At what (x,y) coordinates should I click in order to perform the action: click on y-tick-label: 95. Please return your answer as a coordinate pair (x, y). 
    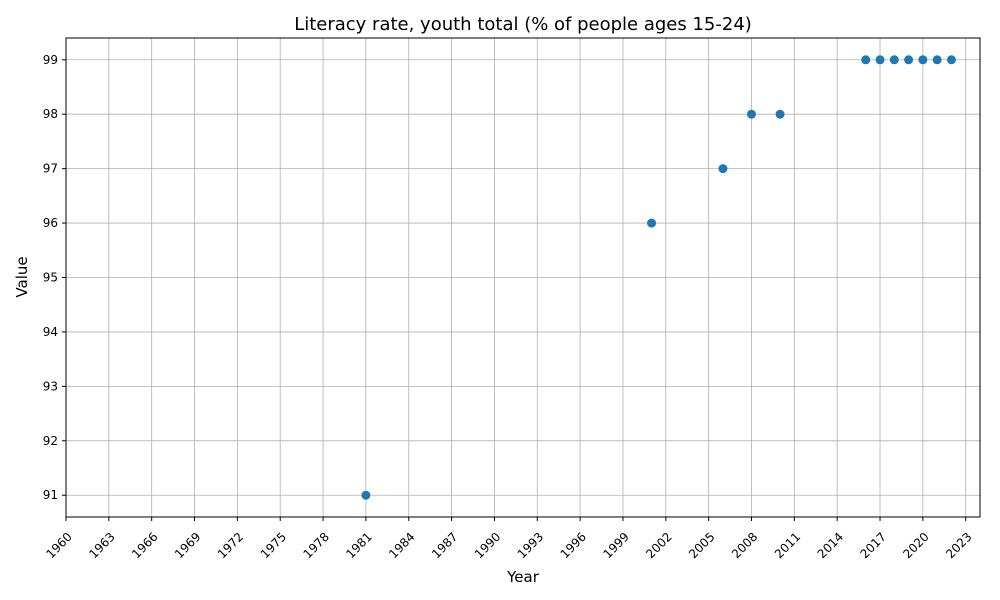
    Looking at the image, I should click on (50, 278).